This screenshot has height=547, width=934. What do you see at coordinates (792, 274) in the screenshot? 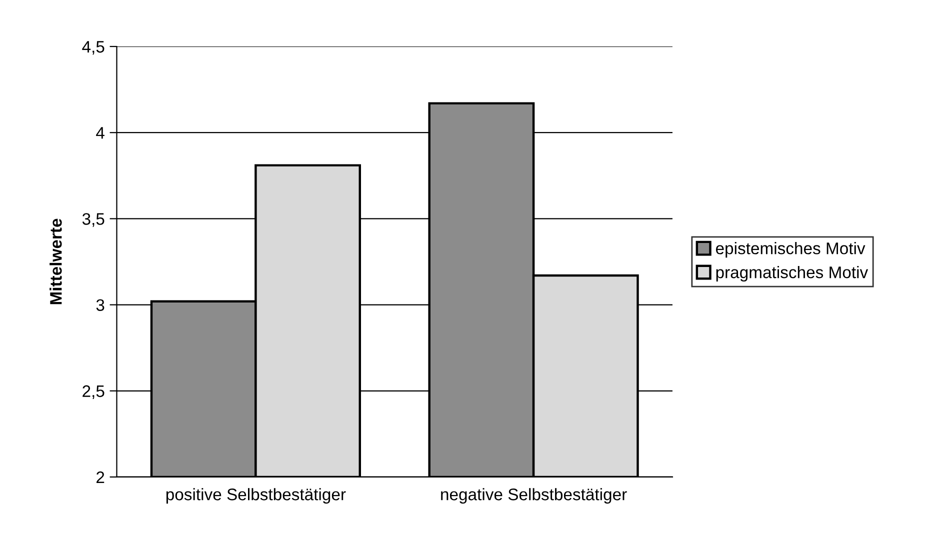
I see `legend-label: pragmatisches Motiv` at bounding box center [792, 274].